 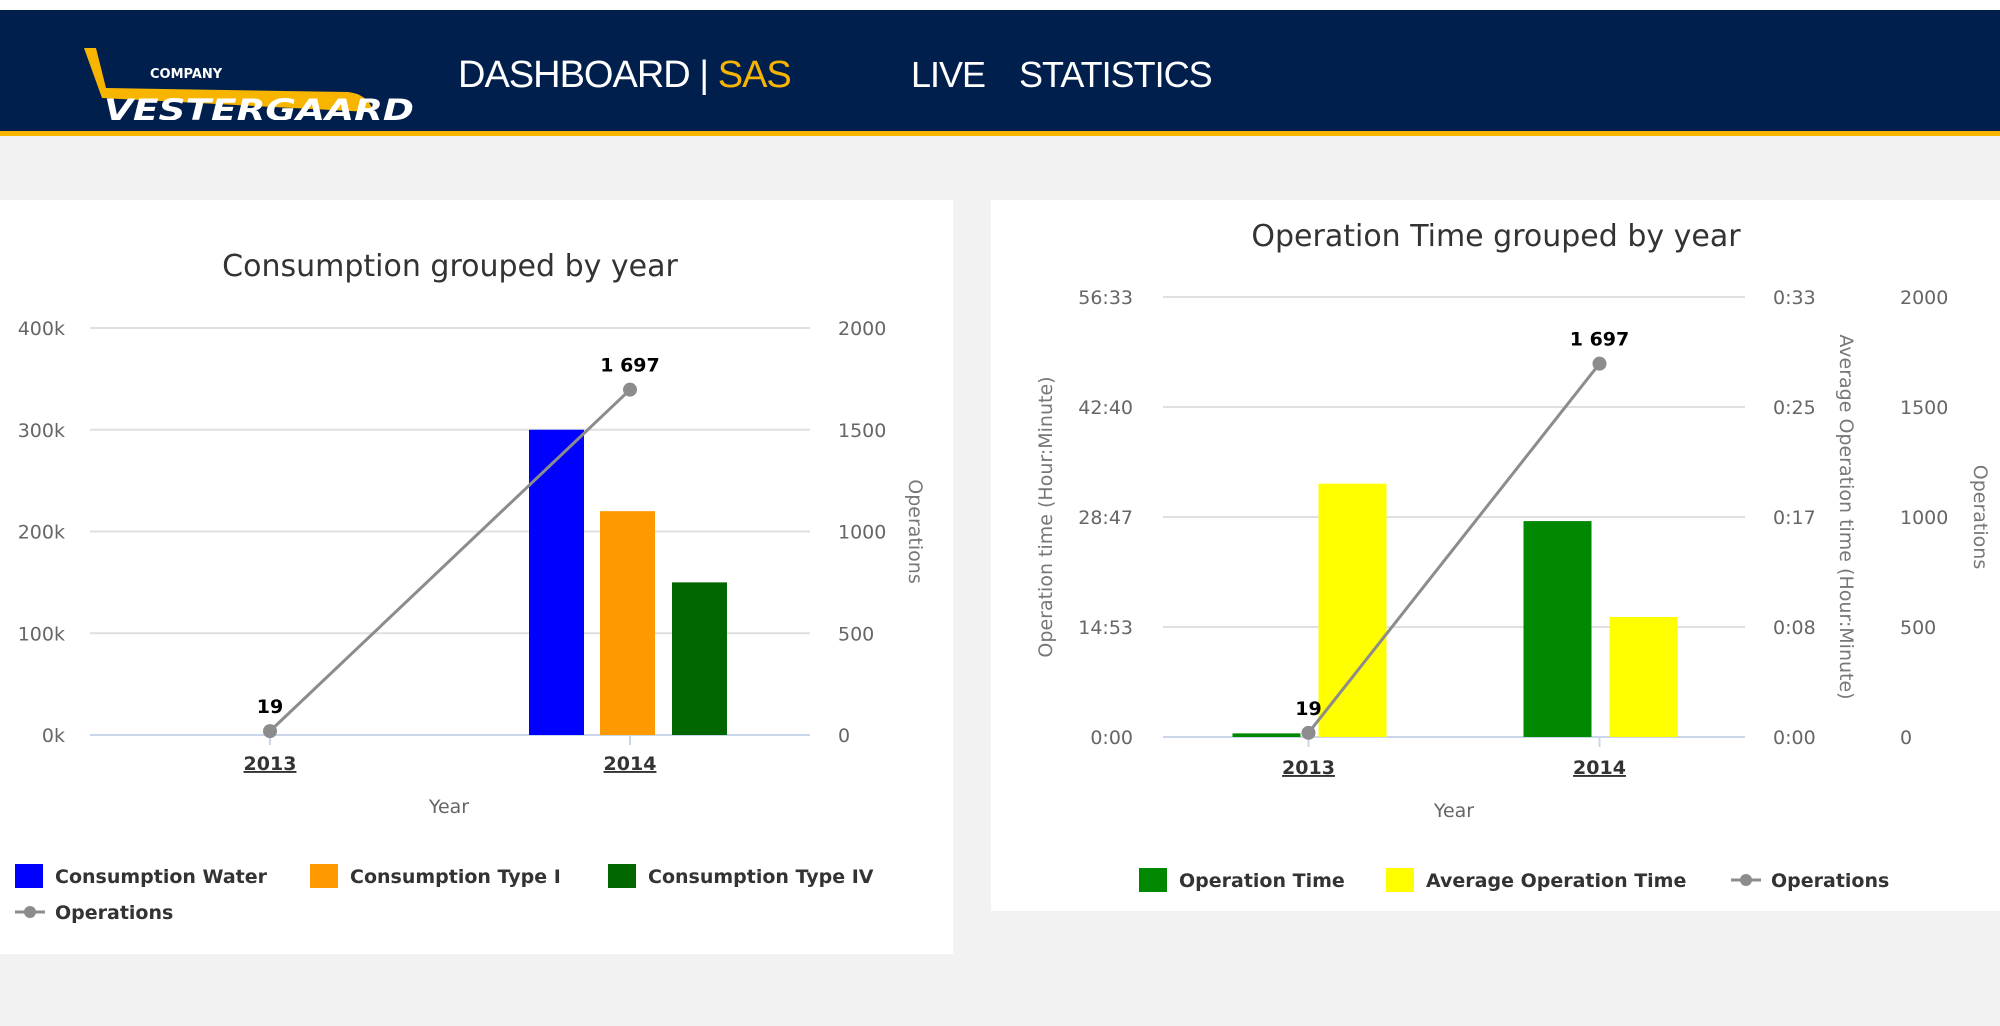 What do you see at coordinates (1794, 518) in the screenshot?
I see `y-axis-tick-label: 0:17` at bounding box center [1794, 518].